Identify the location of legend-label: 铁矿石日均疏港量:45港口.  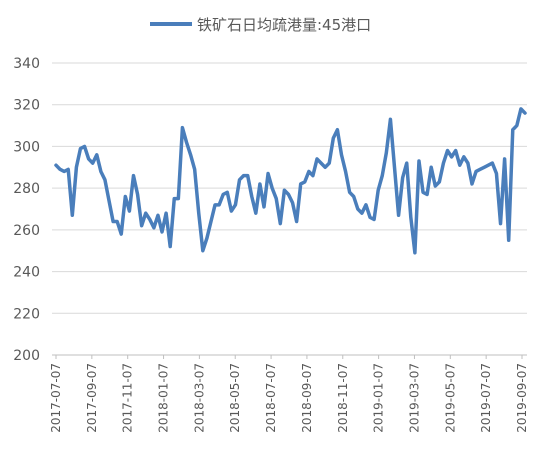
(284, 25).